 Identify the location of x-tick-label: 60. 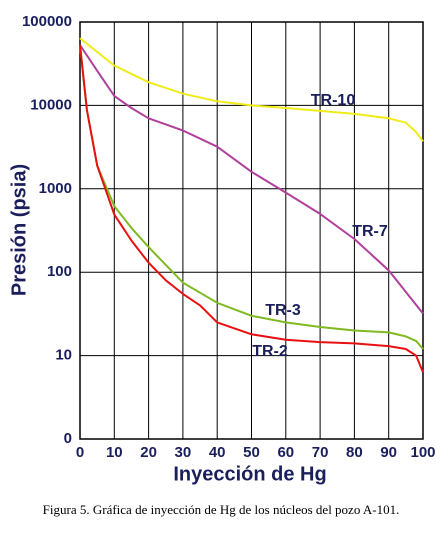
(285, 452).